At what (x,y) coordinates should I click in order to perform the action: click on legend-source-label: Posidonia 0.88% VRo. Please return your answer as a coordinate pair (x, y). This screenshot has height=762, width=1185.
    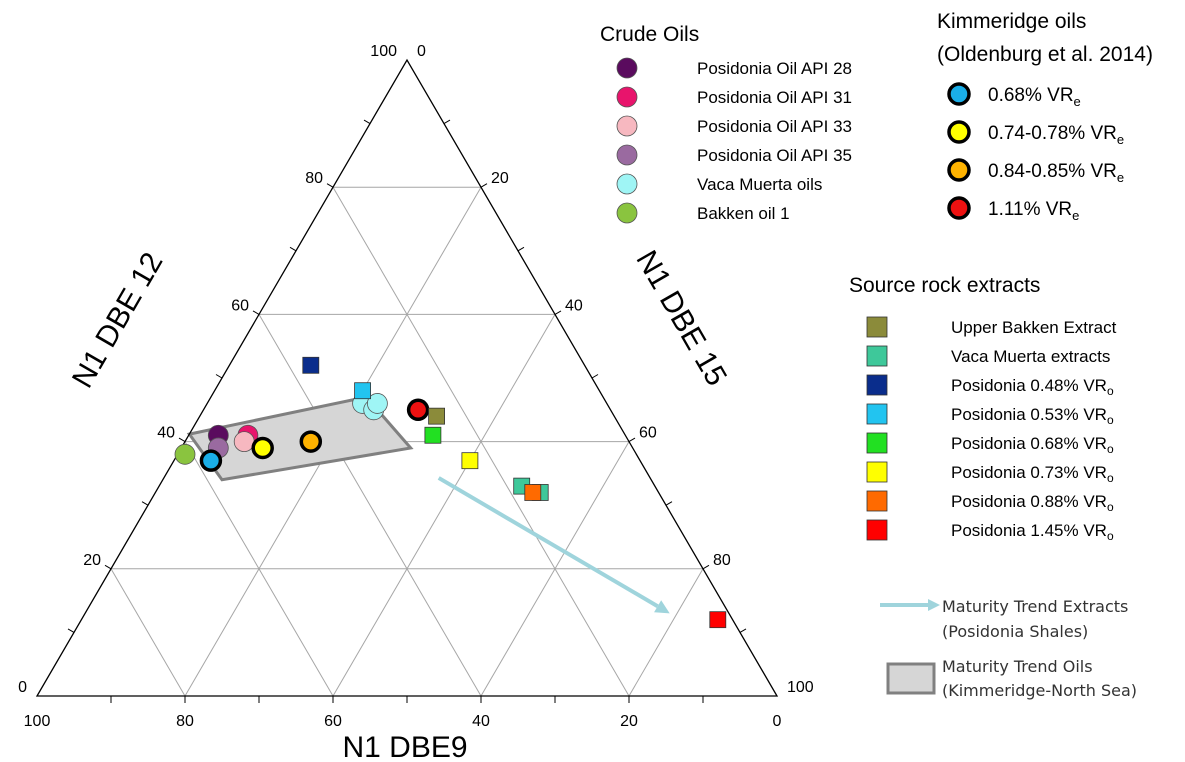
    Looking at the image, I should click on (1032, 503).